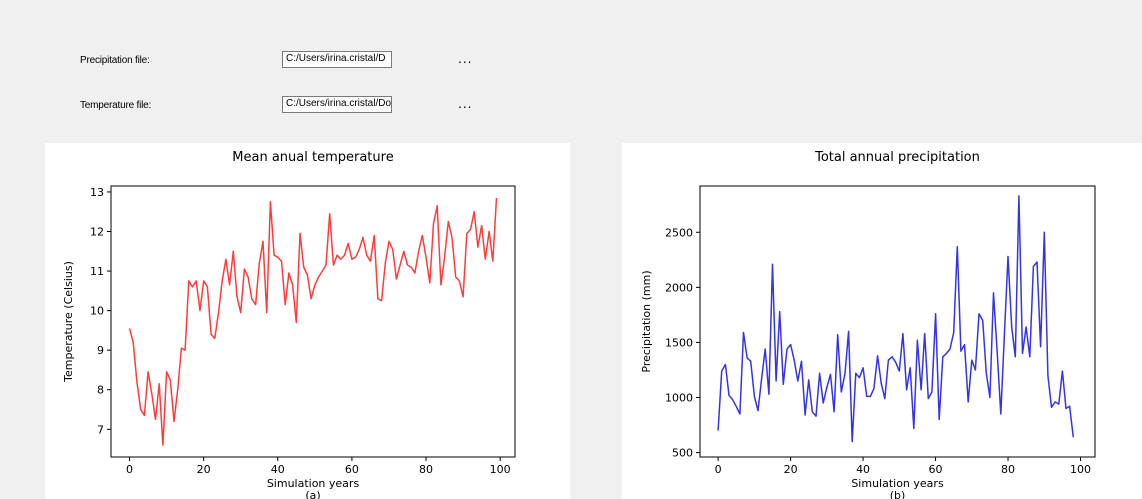 The height and width of the screenshot is (499, 1142). I want to click on temperature-x-axis-label: Simulation years, so click(313, 483).